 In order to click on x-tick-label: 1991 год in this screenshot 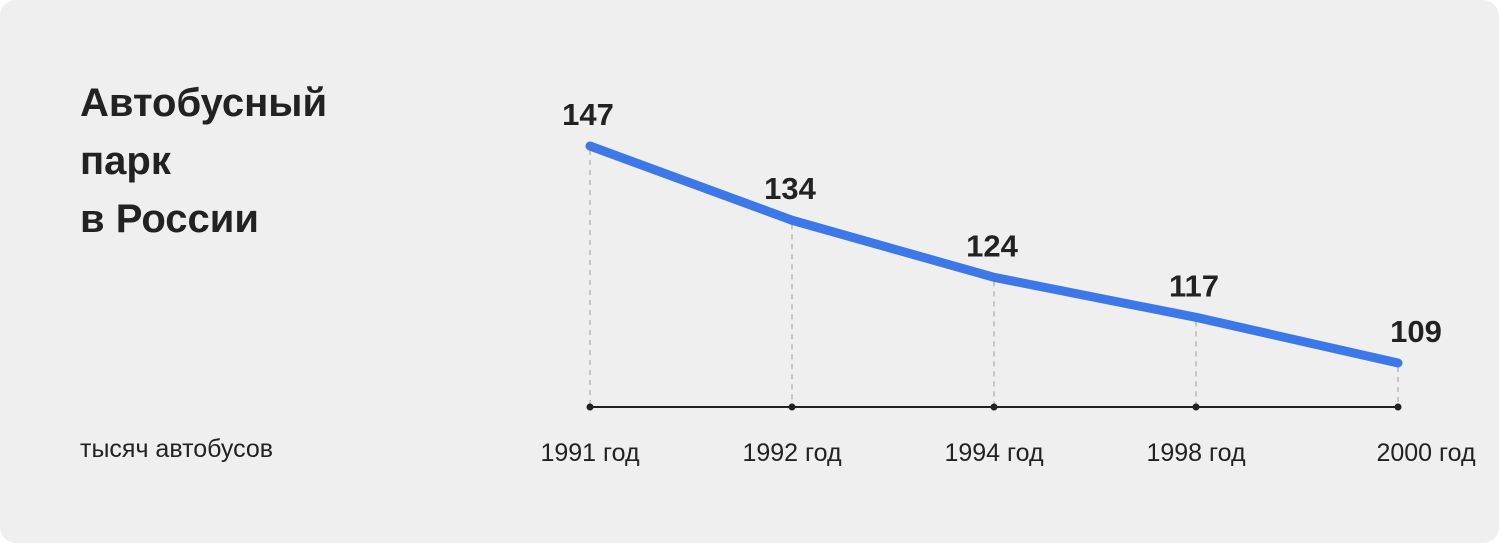, I will do `click(589, 453)`.